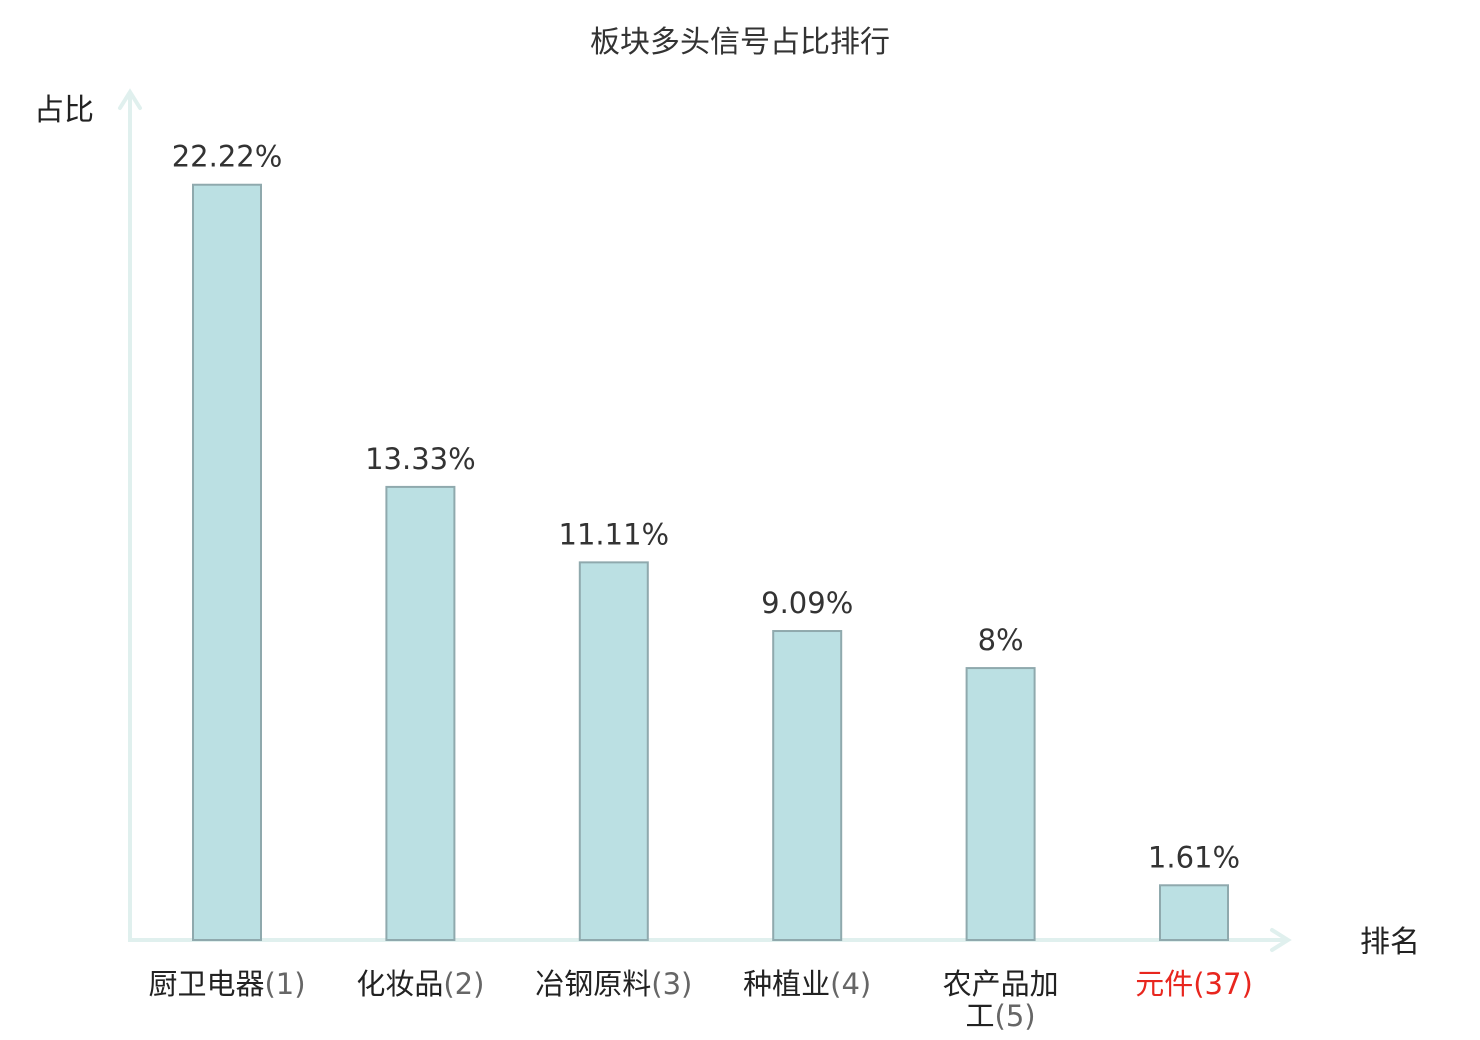 Image resolution: width=1480 pixels, height=1040 pixels. I want to click on bar-value-label: 11.11%, so click(614, 534).